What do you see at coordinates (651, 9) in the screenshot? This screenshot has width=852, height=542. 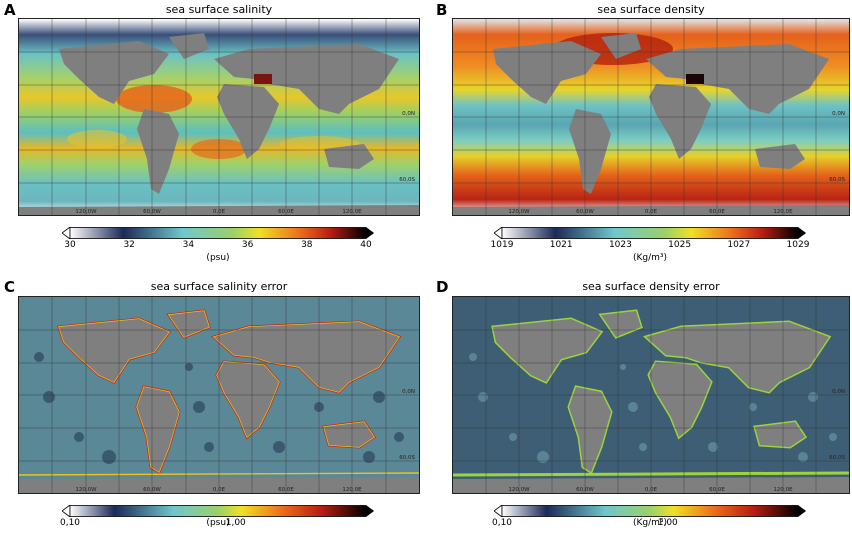 I see `panel-b-title: sea surface density` at bounding box center [651, 9].